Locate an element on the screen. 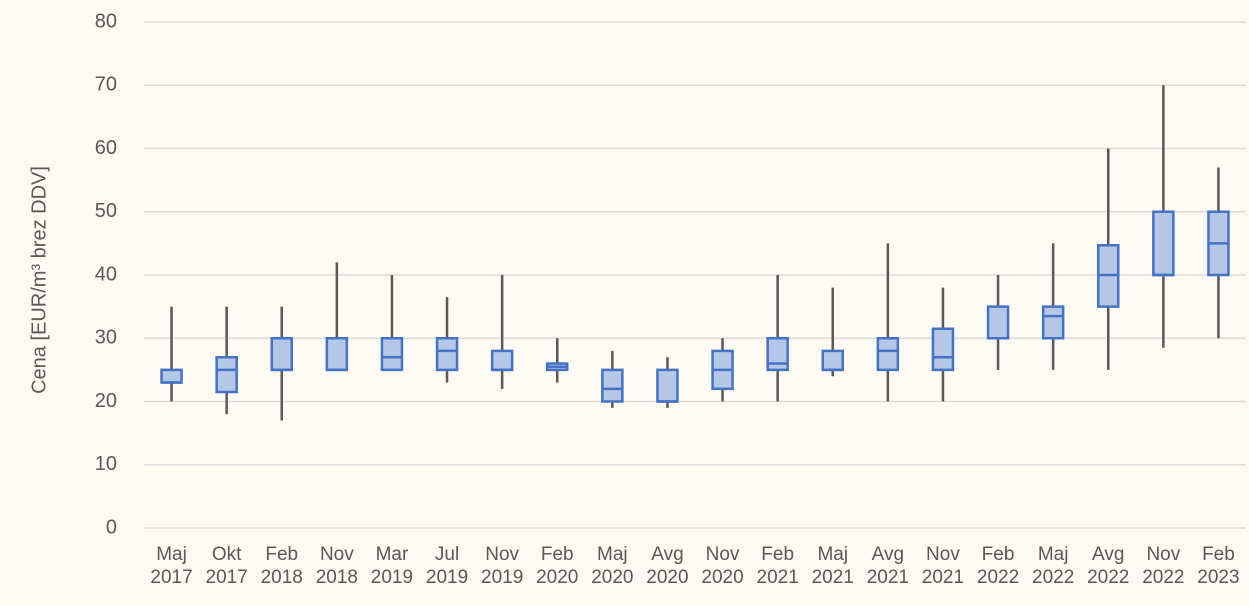 The height and width of the screenshot is (606, 1249). x-tick-label: Jul 2019 is located at coordinates (447, 566).